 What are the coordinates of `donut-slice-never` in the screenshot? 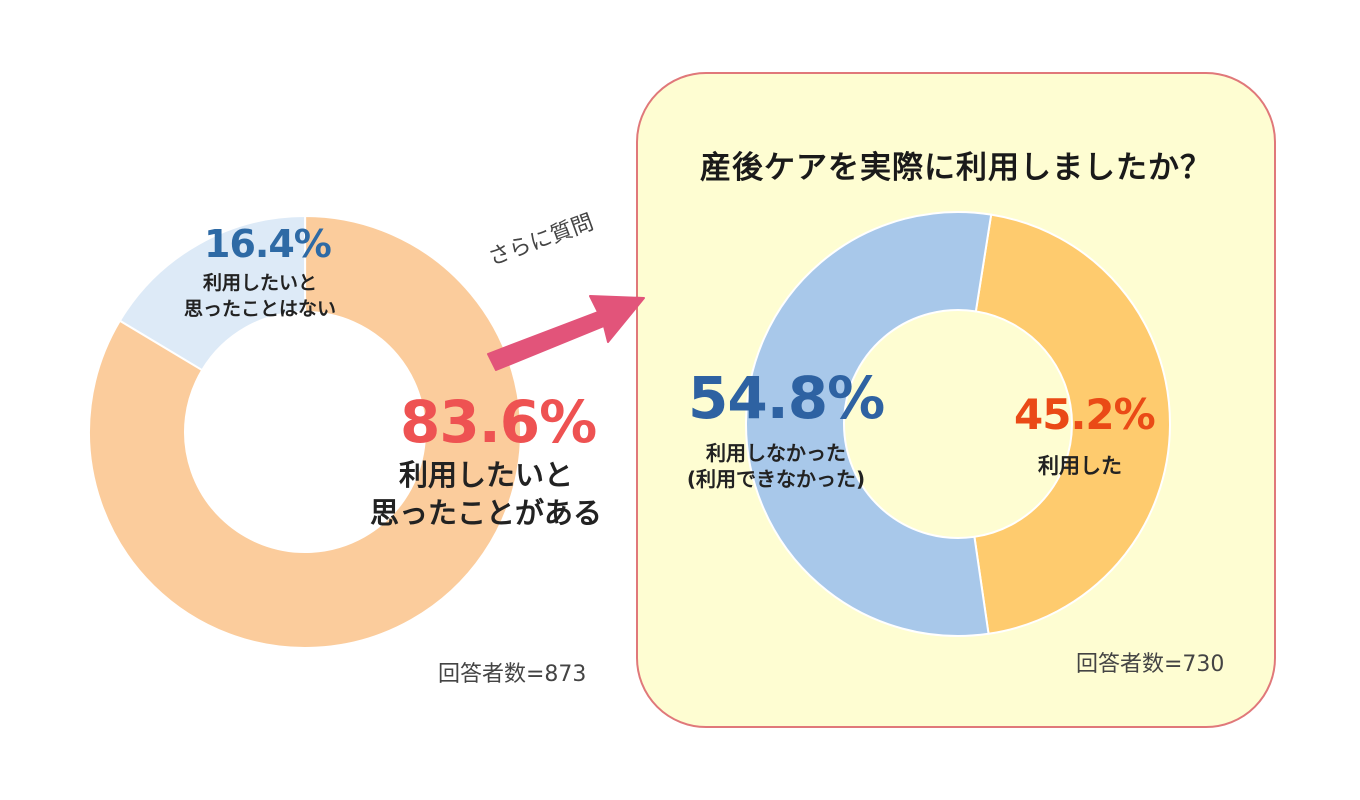 It's located at (212, 293).